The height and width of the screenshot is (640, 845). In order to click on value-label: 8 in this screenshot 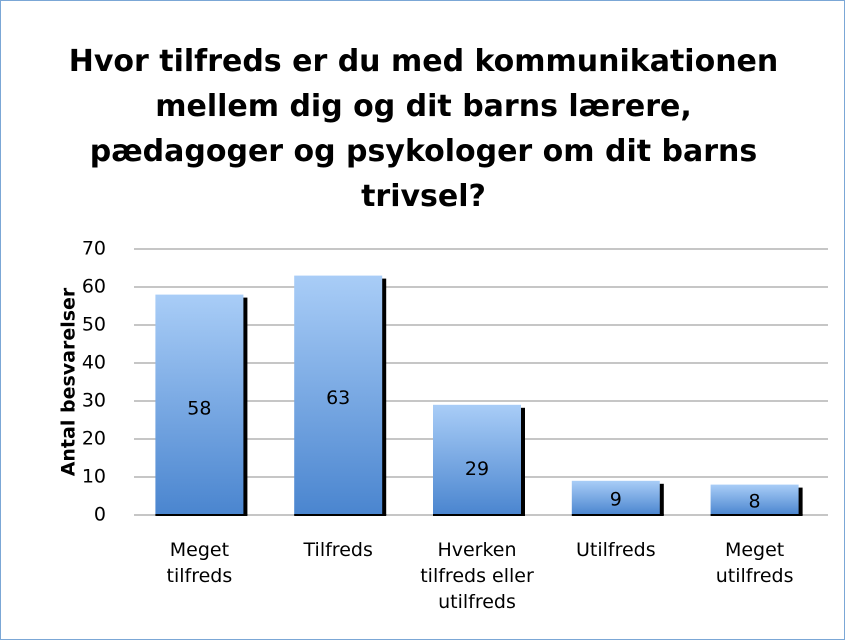, I will do `click(755, 501)`.